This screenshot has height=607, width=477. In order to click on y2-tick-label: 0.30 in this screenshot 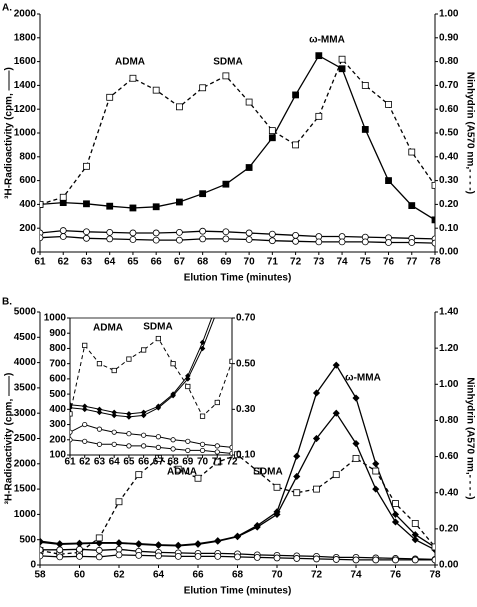, I will do `click(246, 409)`.